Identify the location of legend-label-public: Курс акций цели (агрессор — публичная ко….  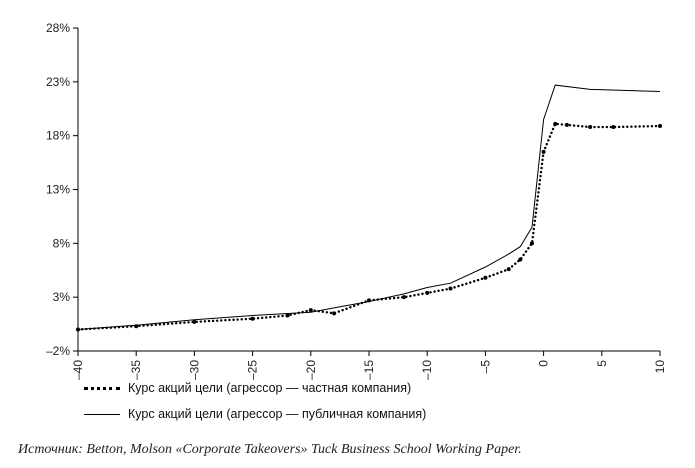
(277, 414).